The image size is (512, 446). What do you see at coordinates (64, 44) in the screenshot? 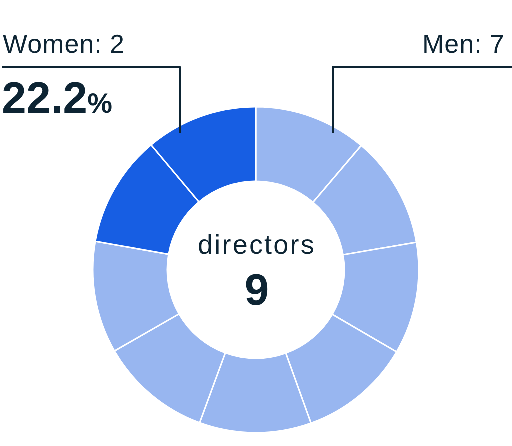
I see `text: Women: 2` at bounding box center [64, 44].